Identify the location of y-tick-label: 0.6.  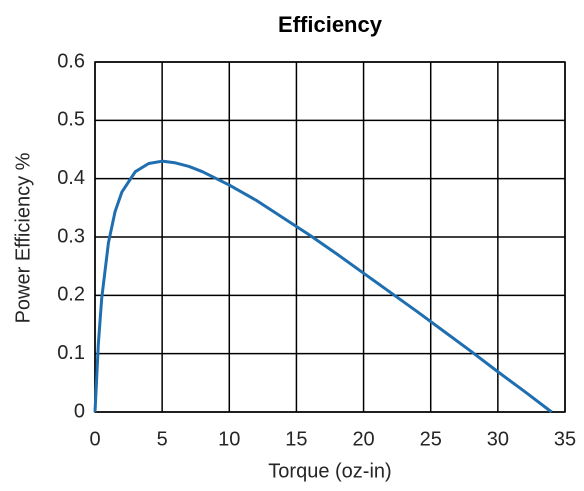
(71, 61).